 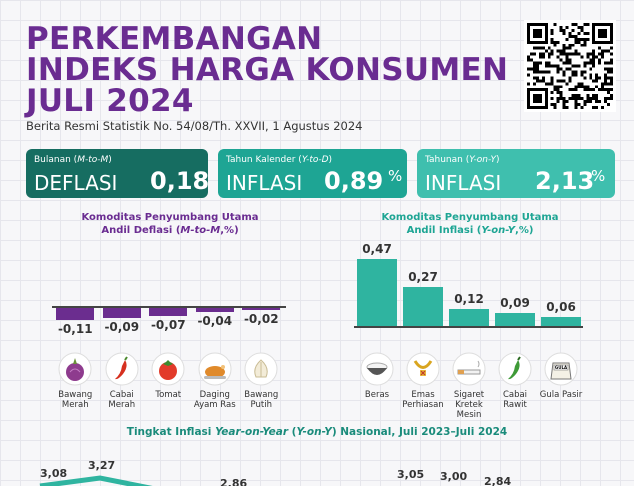 I want to click on green-chili-icon, so click(x=515, y=369).